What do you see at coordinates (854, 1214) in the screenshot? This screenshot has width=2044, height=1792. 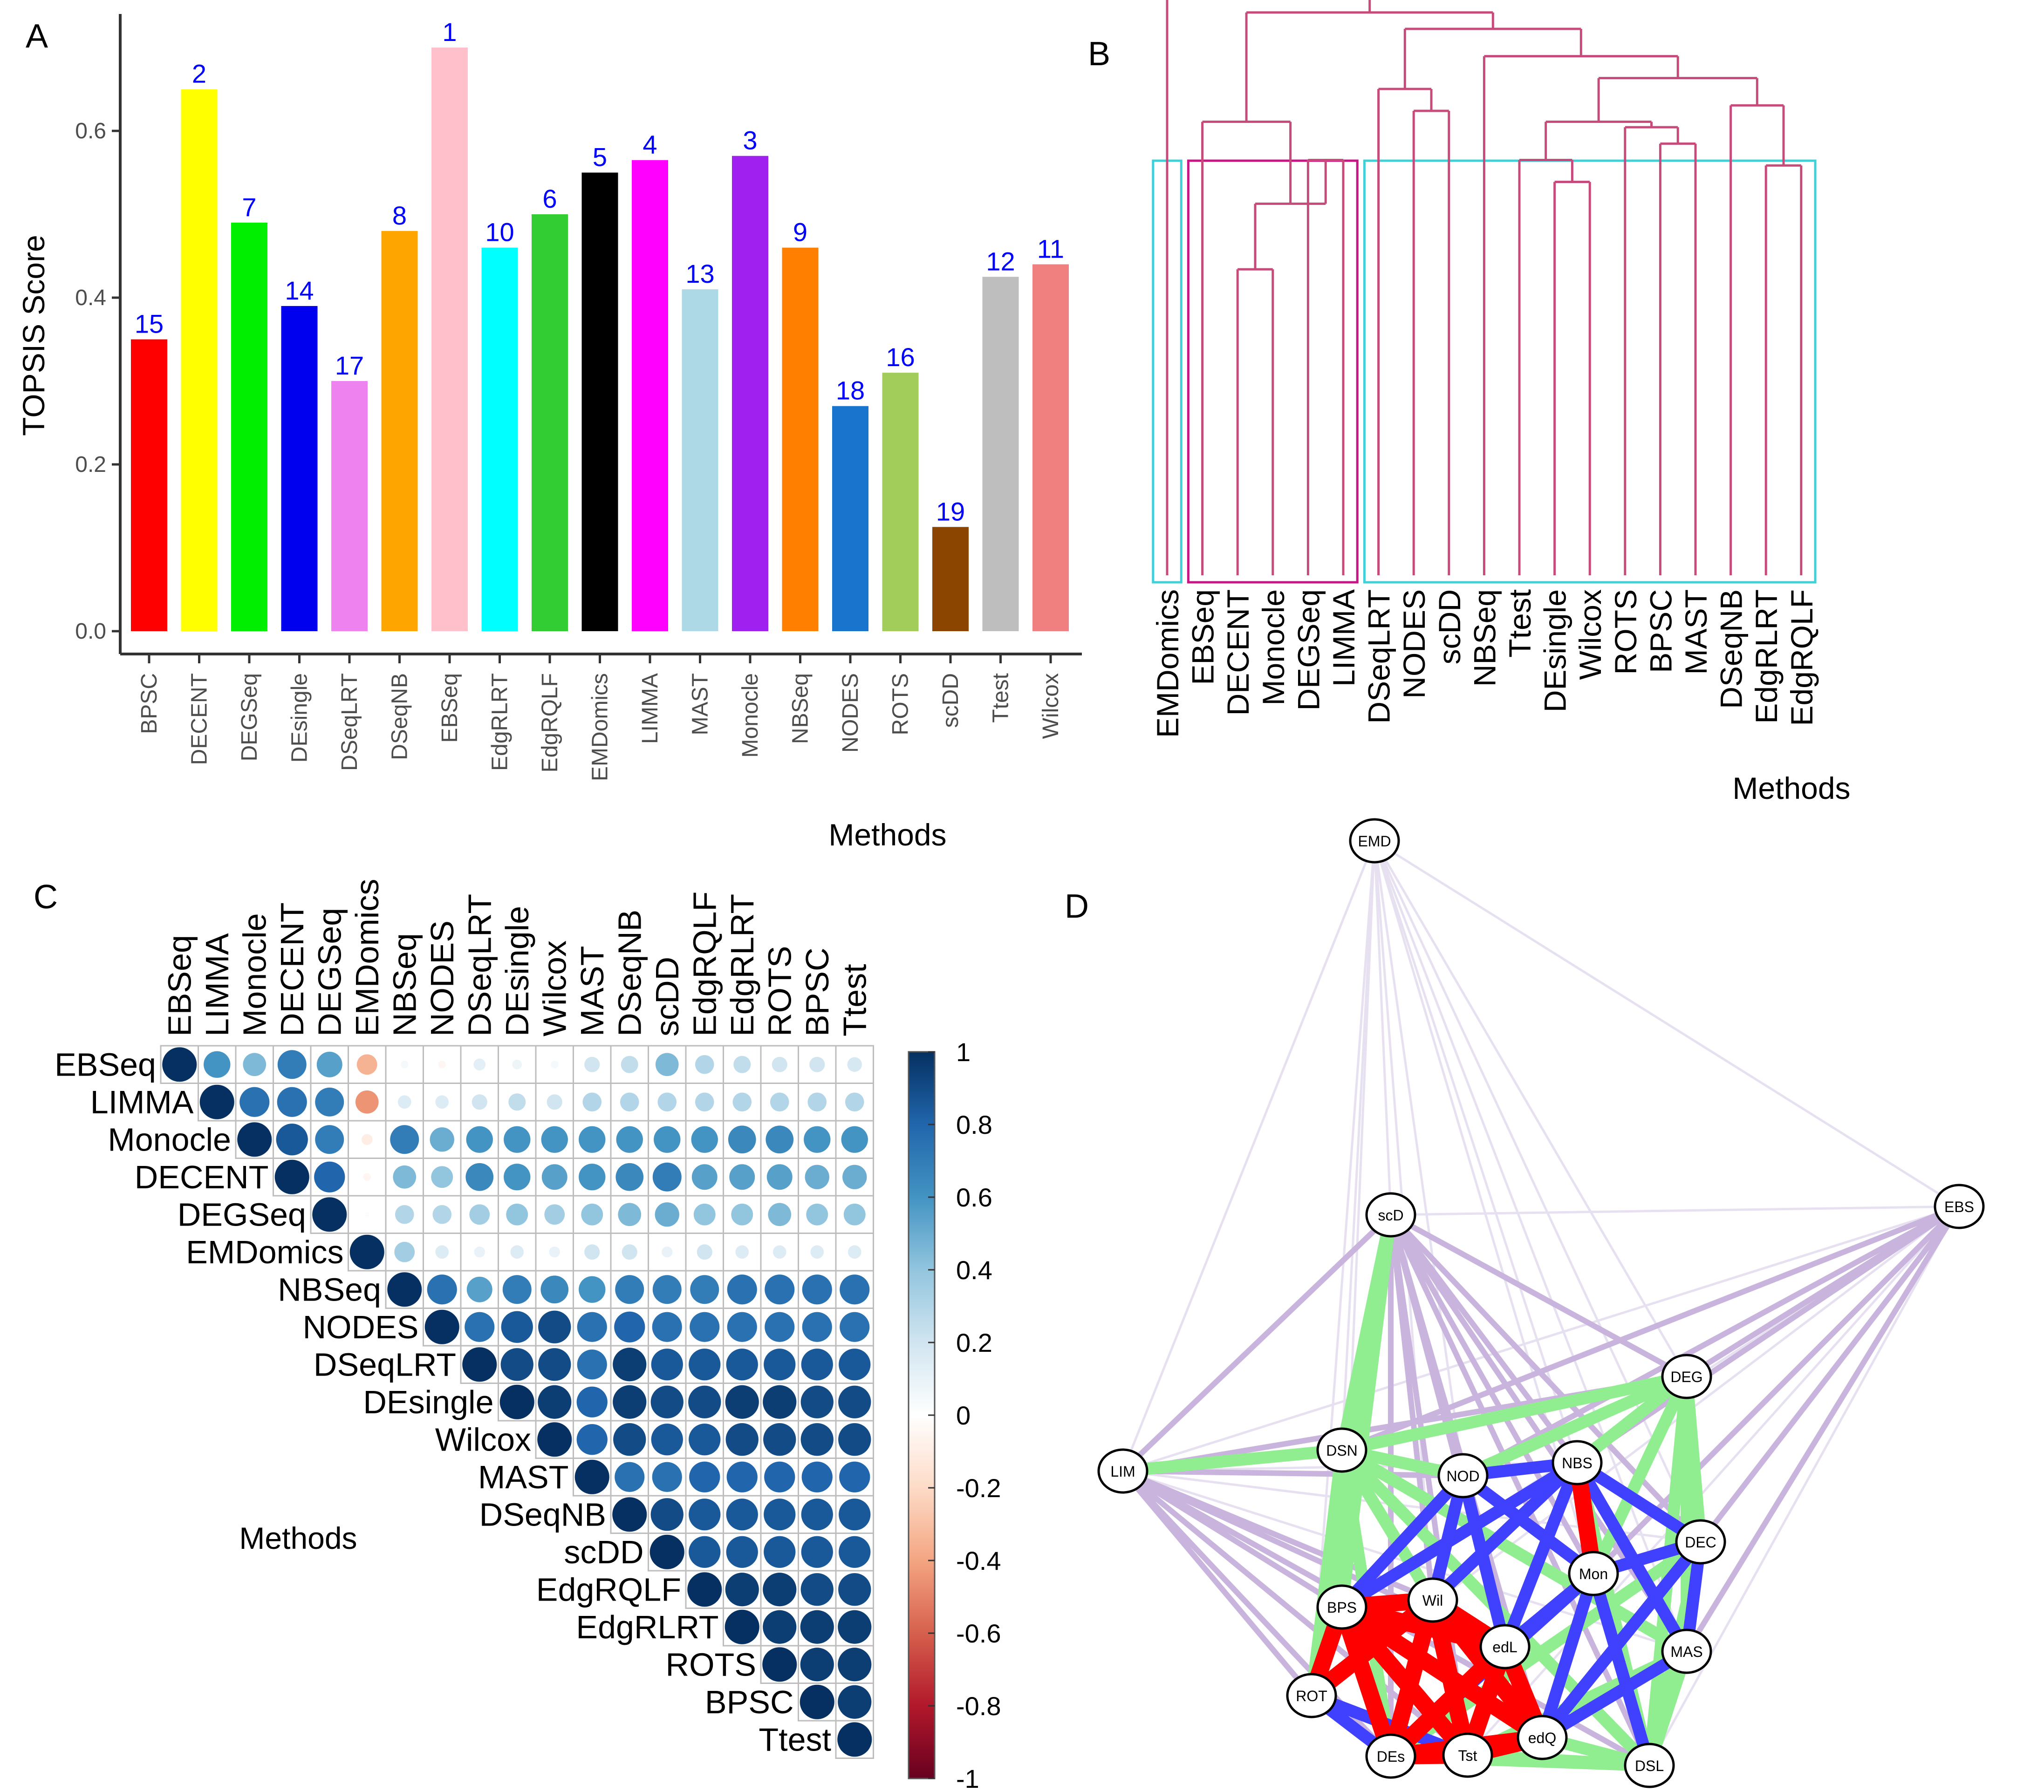 I see `corr-circle-DEGSeq-Ttest` at bounding box center [854, 1214].